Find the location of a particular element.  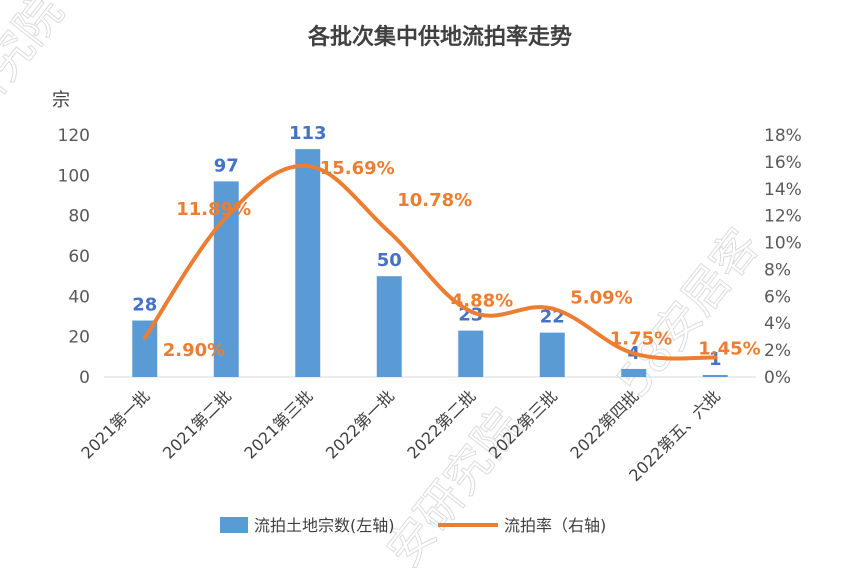

x-category-label: 2022第一批 is located at coordinates (360, 424).